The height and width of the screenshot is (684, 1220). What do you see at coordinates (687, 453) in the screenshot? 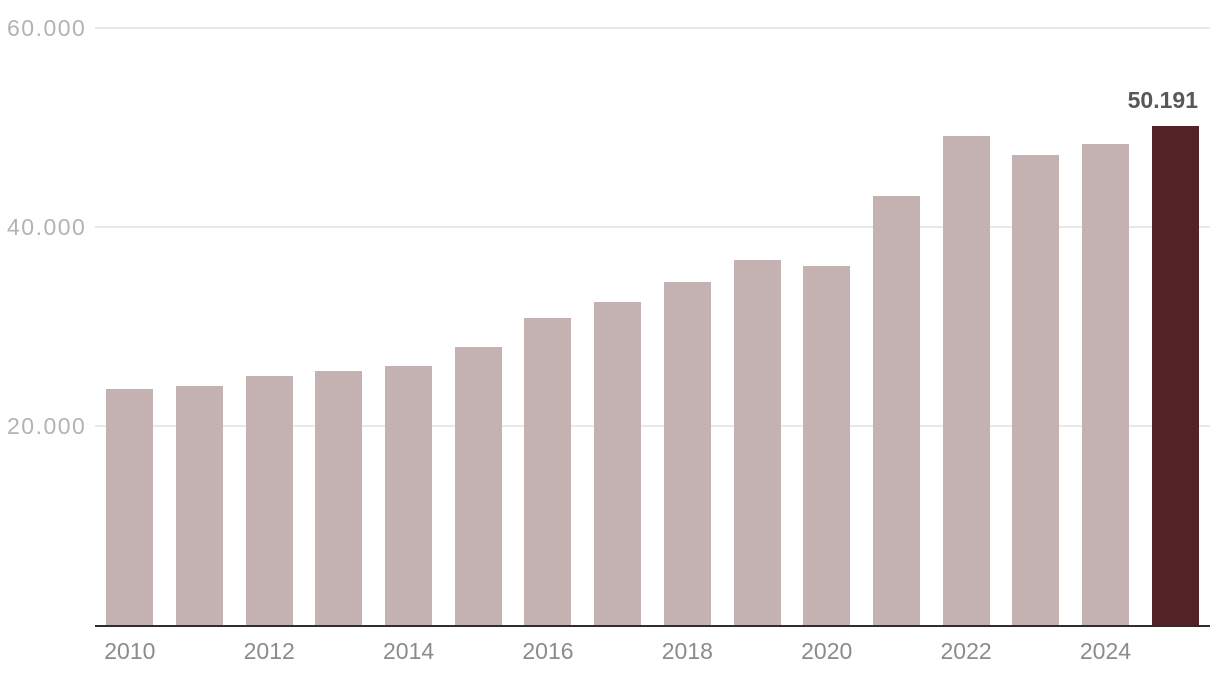
I see `bar-2018` at bounding box center [687, 453].